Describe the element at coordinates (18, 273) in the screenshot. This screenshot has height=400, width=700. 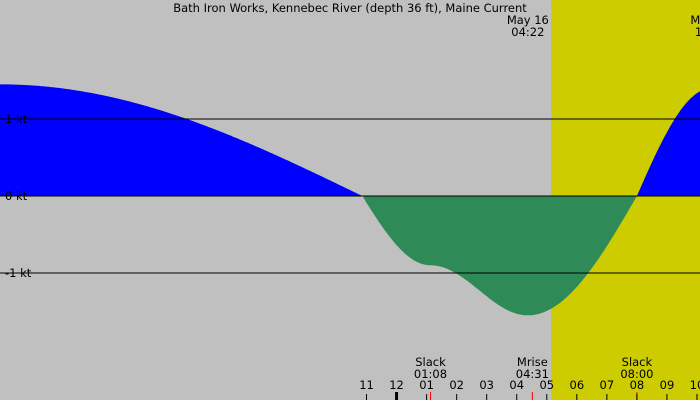
I see `y-tick-label: -1 kt` at that location.